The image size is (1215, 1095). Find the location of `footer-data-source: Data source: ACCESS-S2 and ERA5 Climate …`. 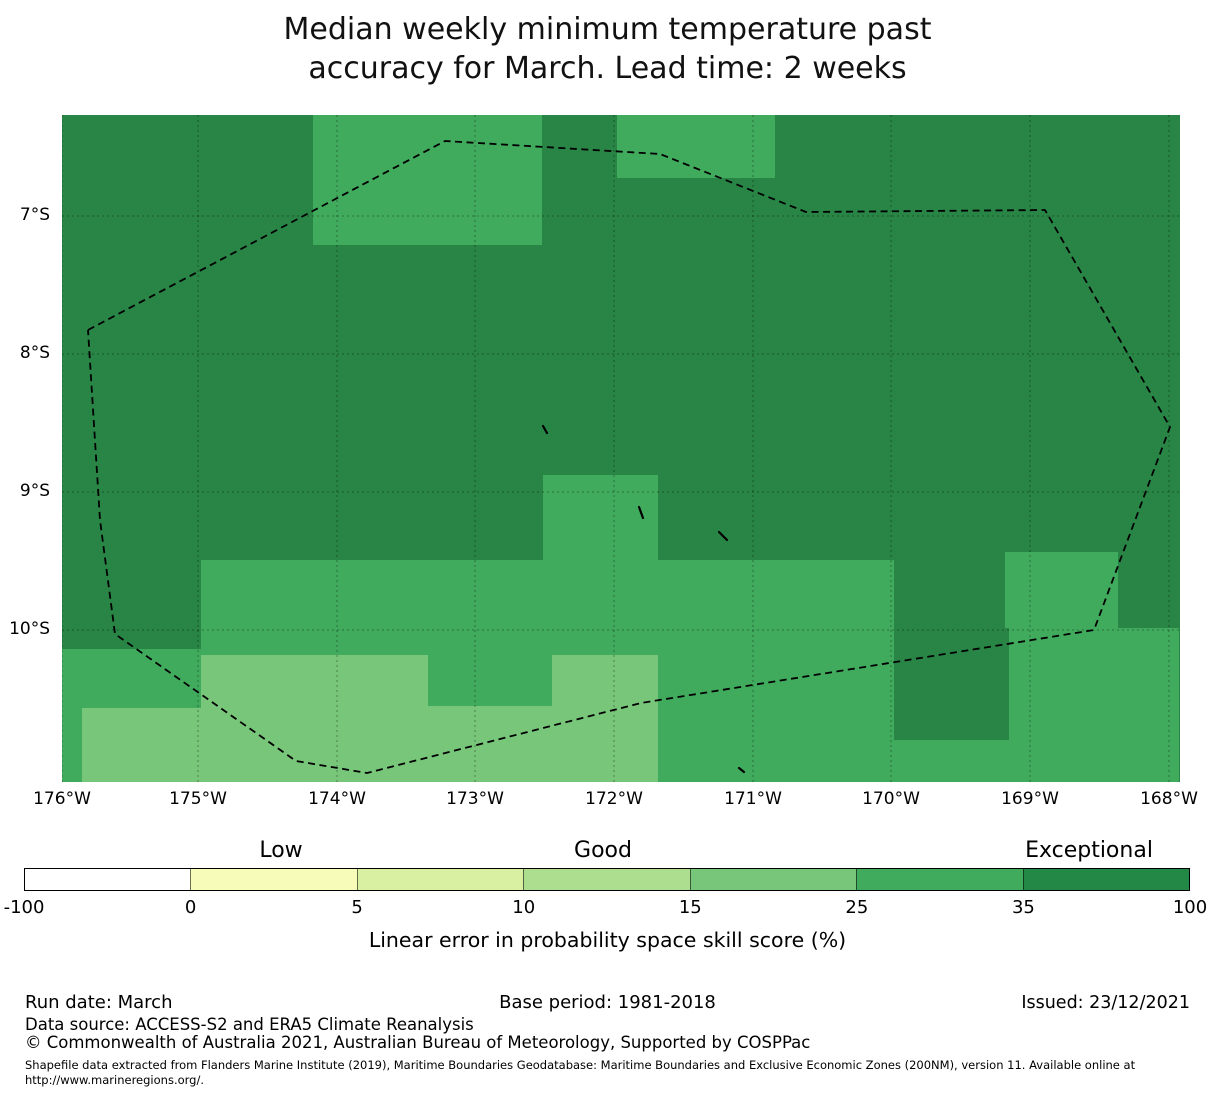

footer-data-source: Data source: ACCESS-S2 and ERA5 Climate … is located at coordinates (249, 1024).